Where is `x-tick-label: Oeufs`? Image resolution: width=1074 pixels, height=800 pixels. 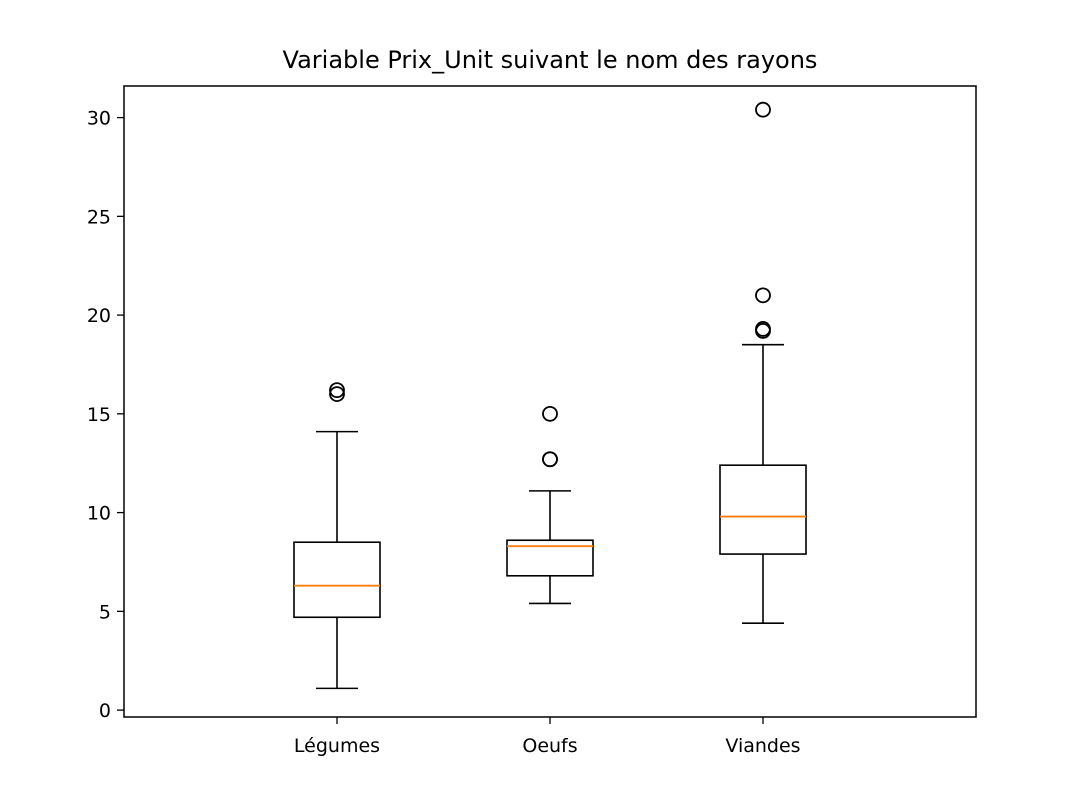 x-tick-label: Oeufs is located at coordinates (549, 746).